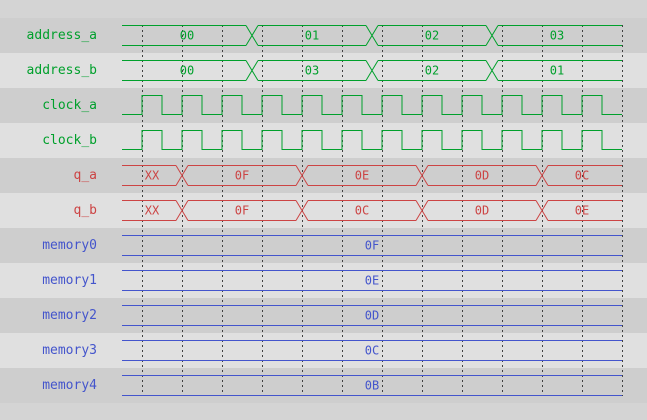 The image size is (647, 420). I want to click on signal-label-memory2: memory2, so click(69, 315).